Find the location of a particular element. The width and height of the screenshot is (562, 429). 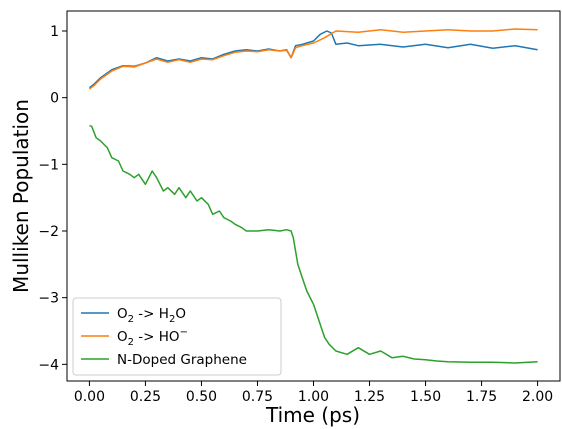

legend-label: N-Doped Graphene is located at coordinates (182, 360).